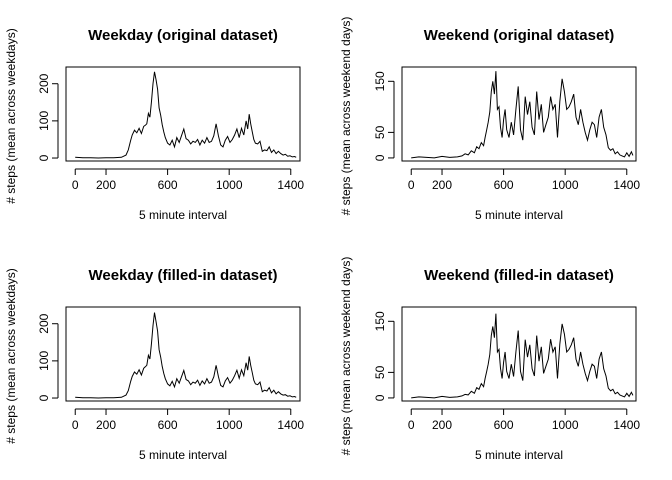  I want to click on panel-title: Weekend (filled-in dataset), so click(519, 275).